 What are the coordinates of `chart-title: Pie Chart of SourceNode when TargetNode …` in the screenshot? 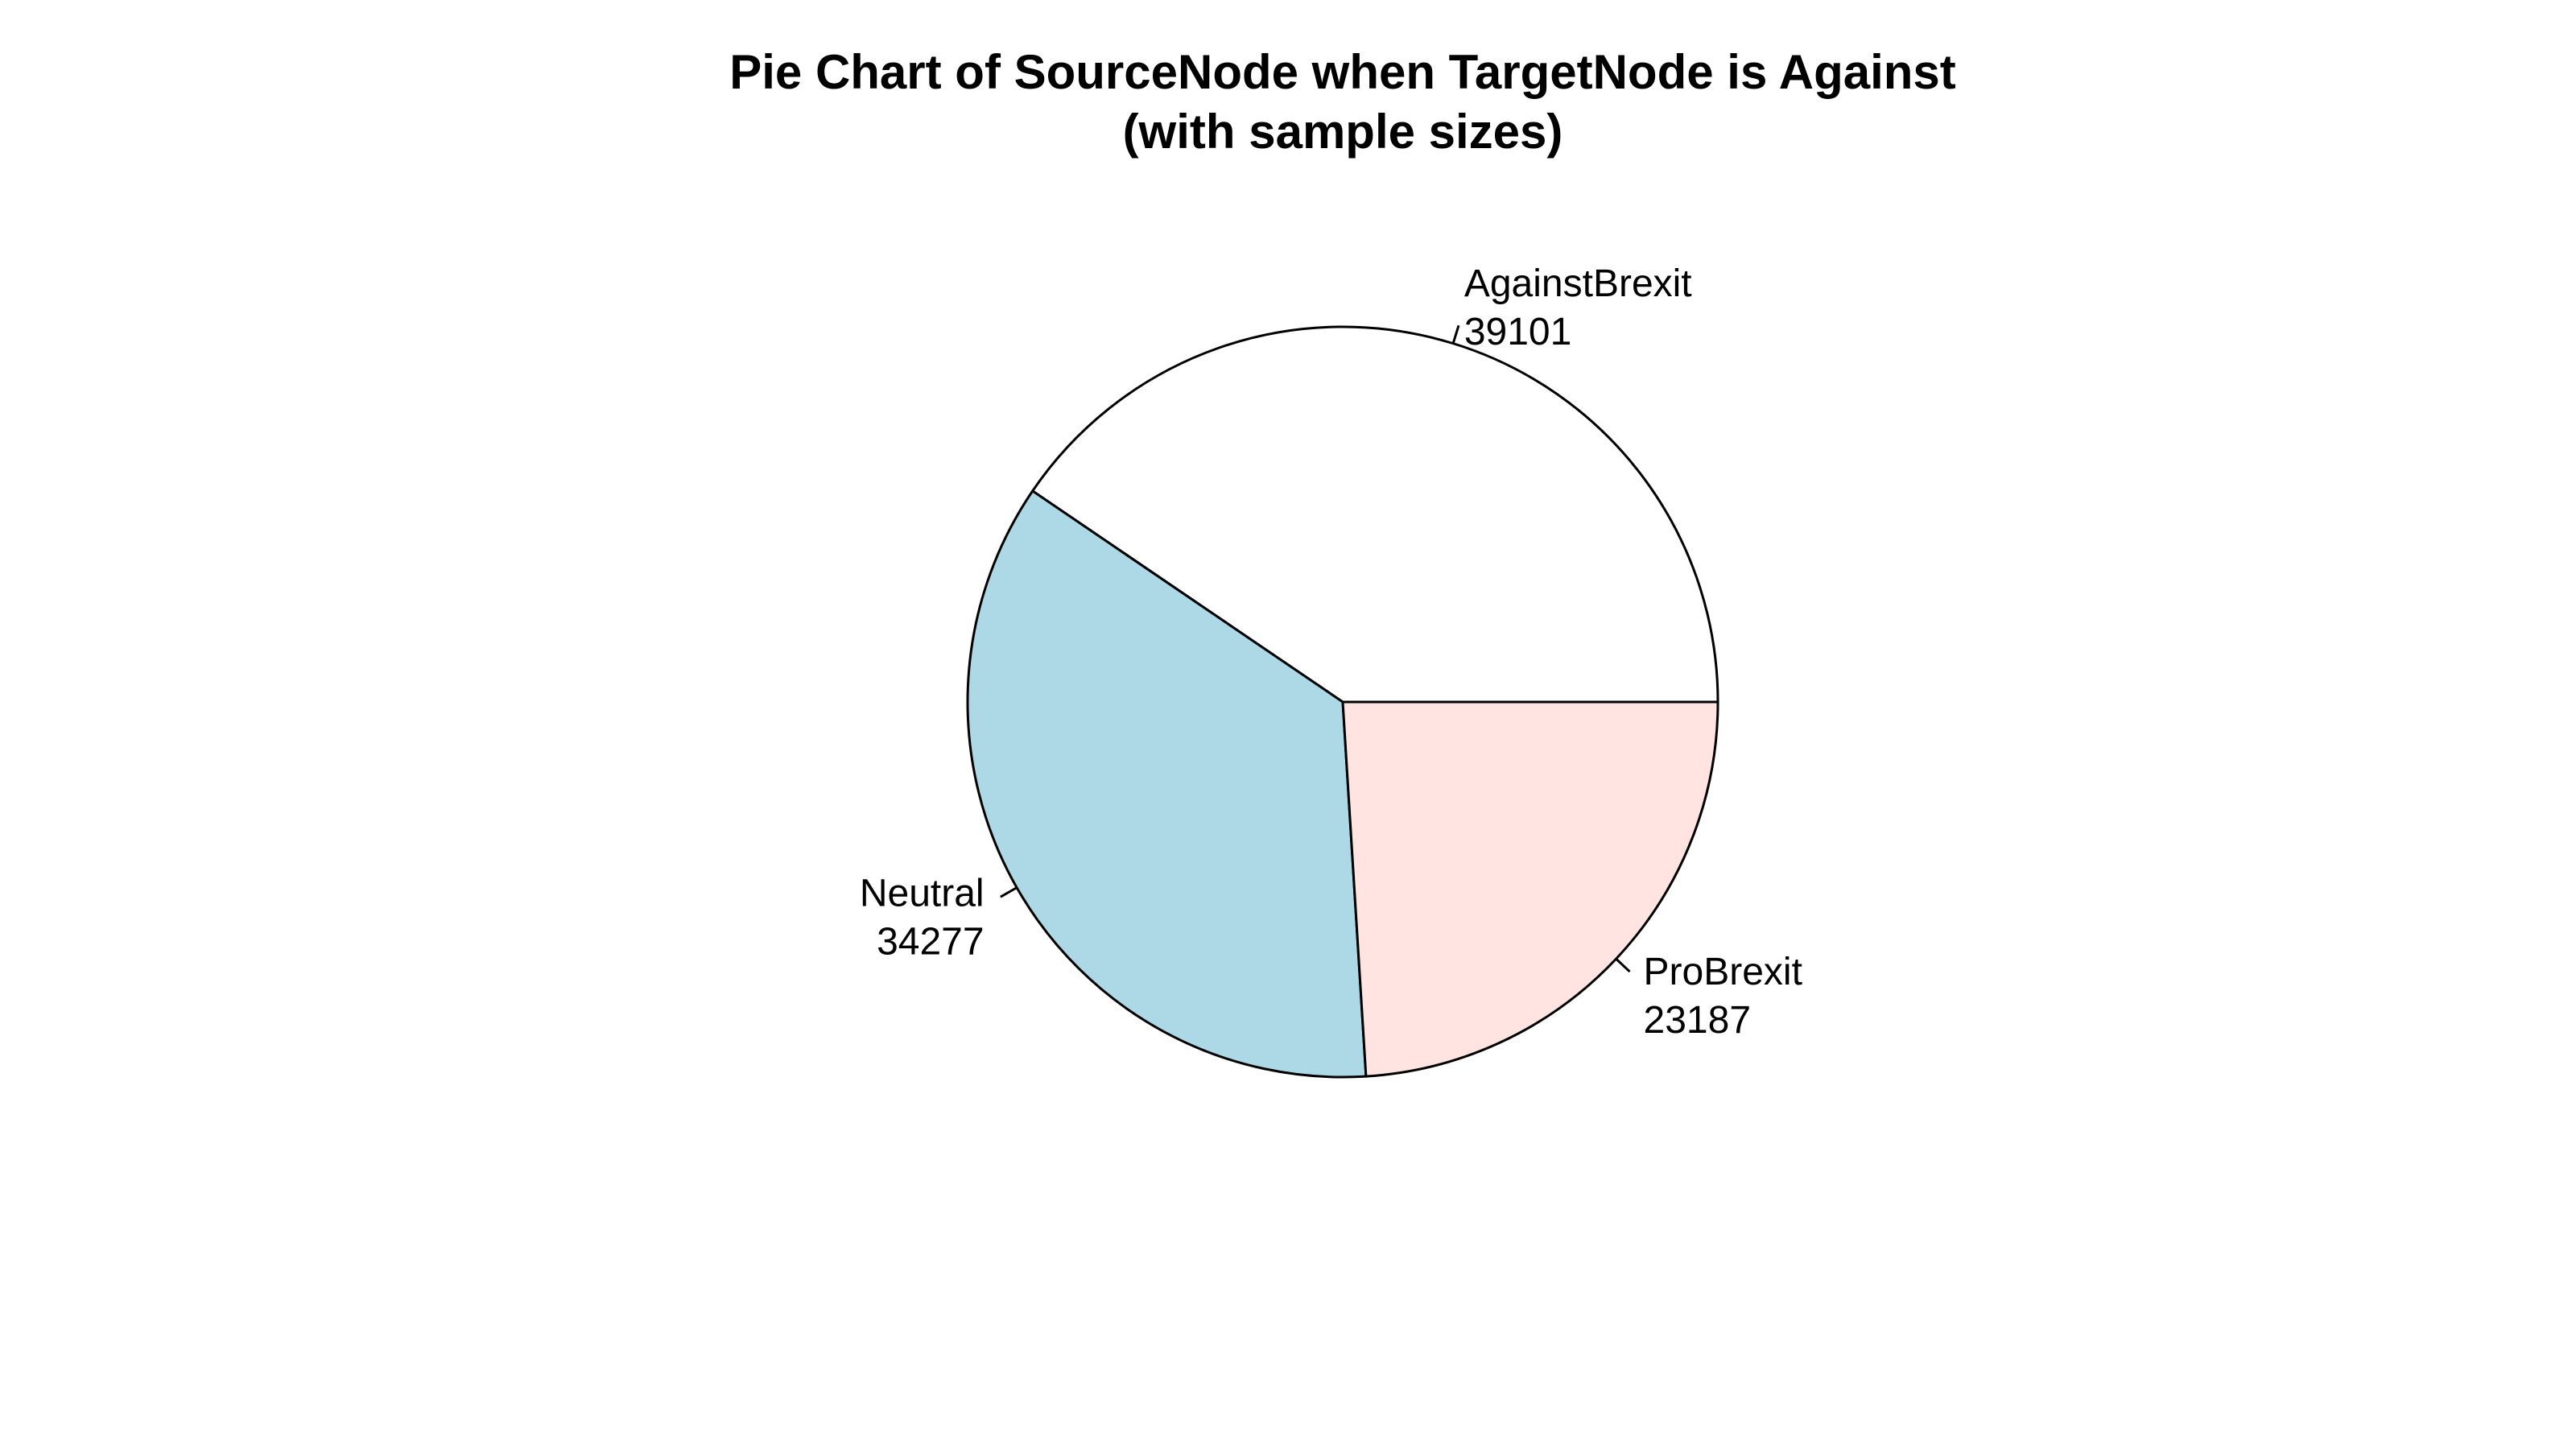 It's located at (1342, 72).